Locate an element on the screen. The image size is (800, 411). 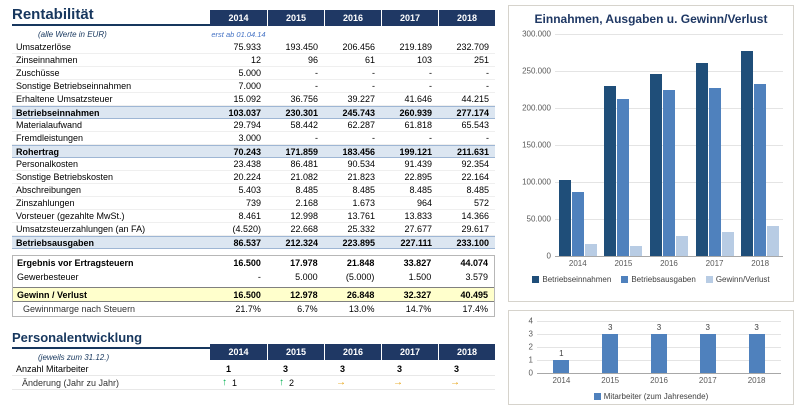
cell-value: 8.461 is located at coordinates (249, 216).